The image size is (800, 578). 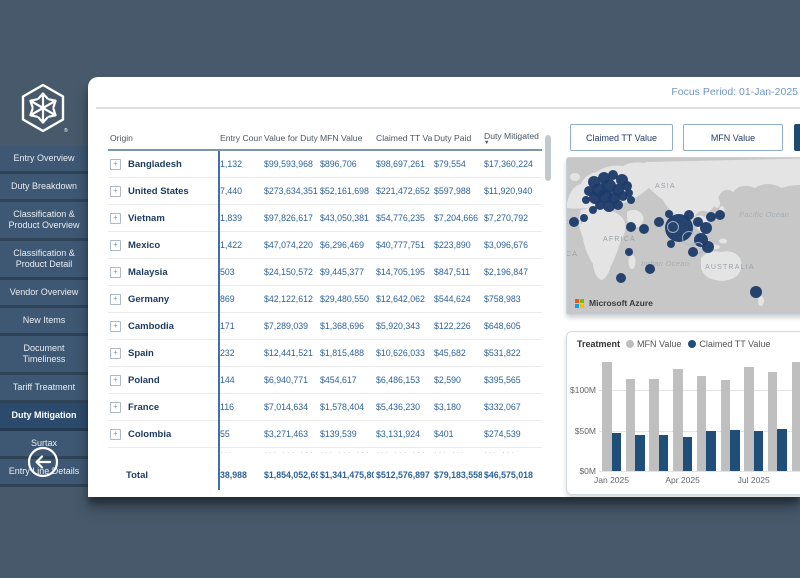 I want to click on bar-claimed-tt-value-feb-2025, so click(x=640, y=453).